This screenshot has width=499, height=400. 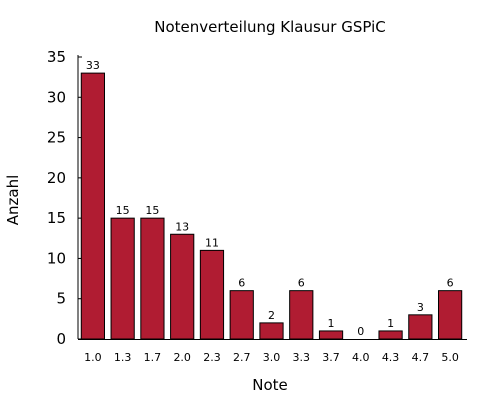 I want to click on x-axis-label: Note, so click(x=270, y=385).